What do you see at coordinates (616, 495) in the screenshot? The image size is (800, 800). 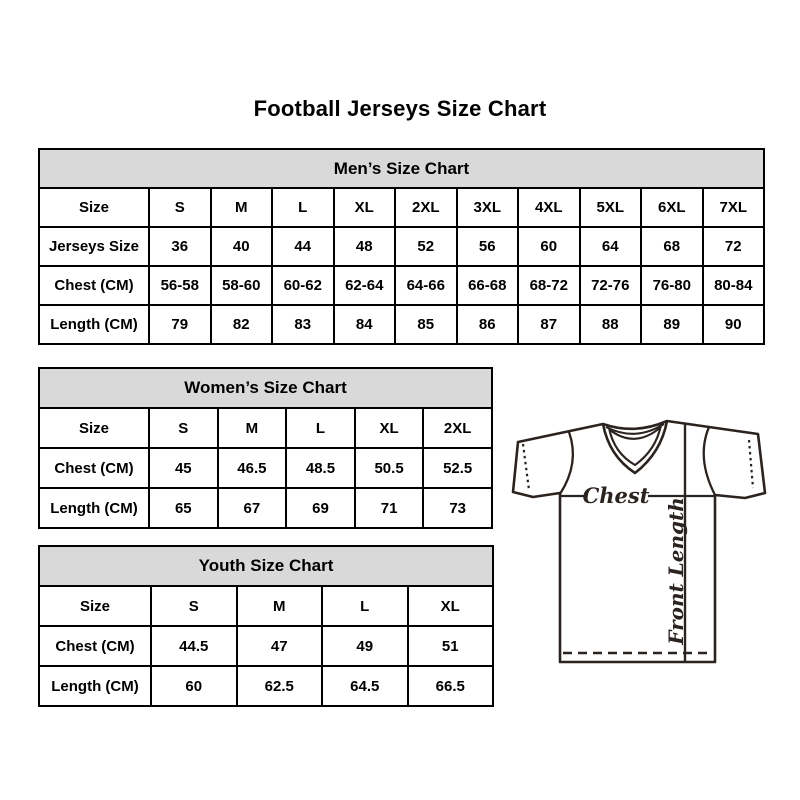 I see `chest-label: Chest` at bounding box center [616, 495].